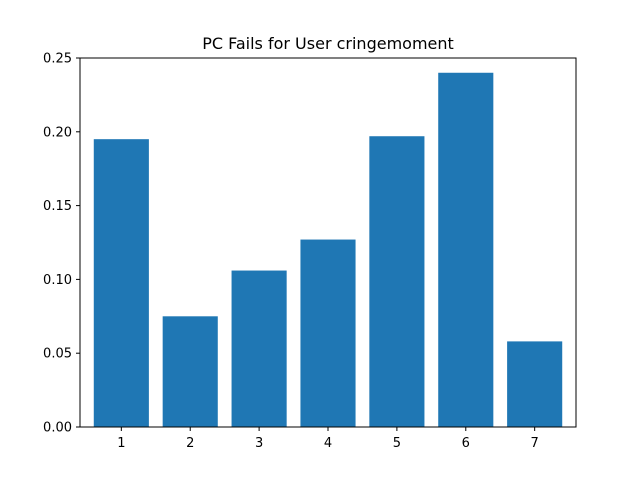  Describe the element at coordinates (121, 443) in the screenshot. I see `x-tick-label-1: 1` at that location.